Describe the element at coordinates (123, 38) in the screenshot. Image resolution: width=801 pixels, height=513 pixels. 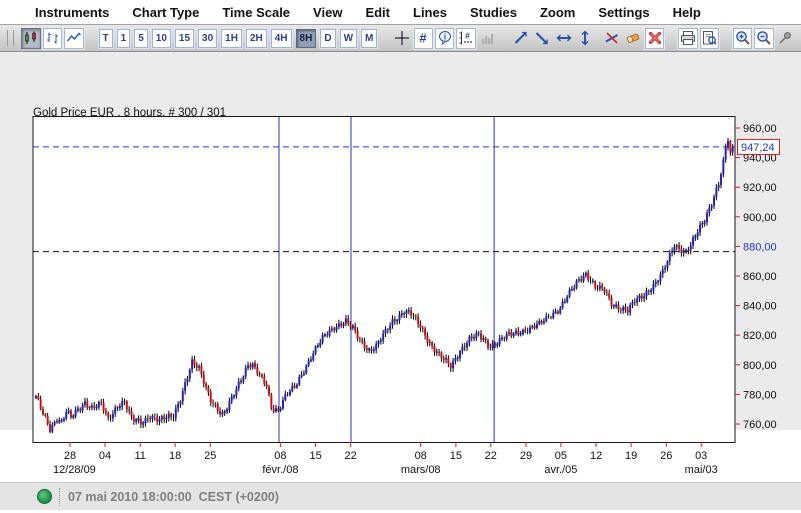
I see `timescale-button-1: 1` at that location.